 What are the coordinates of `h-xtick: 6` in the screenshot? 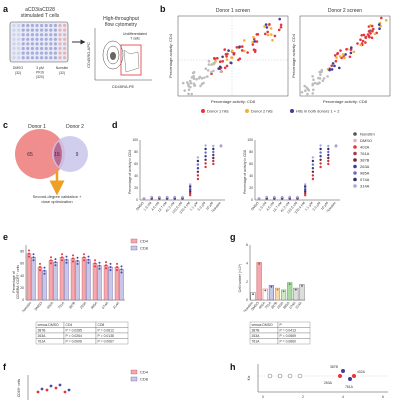 It's located at (383, 397).